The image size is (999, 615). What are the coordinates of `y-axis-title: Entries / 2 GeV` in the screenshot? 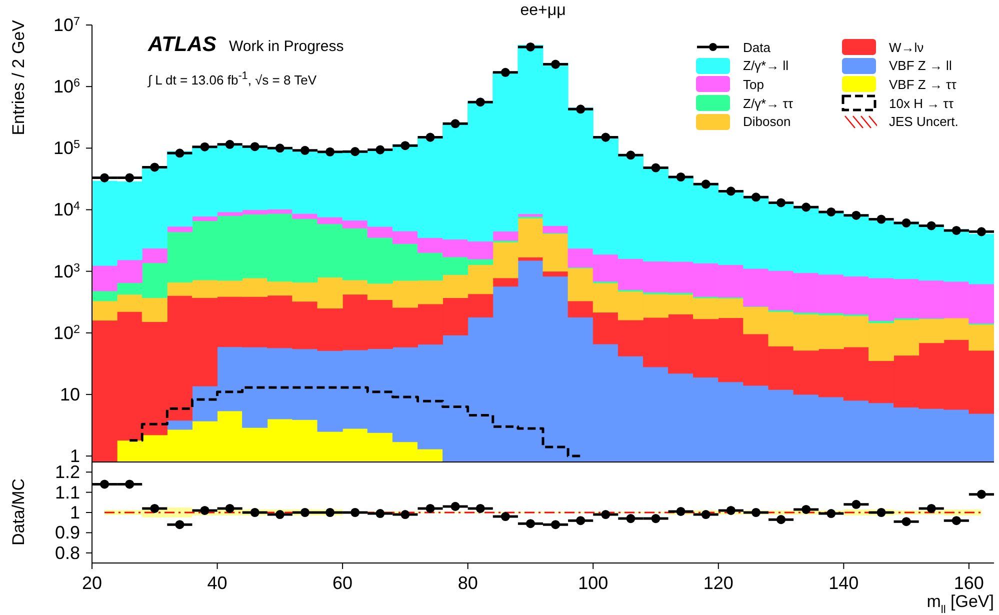 It's located at (18, 77).